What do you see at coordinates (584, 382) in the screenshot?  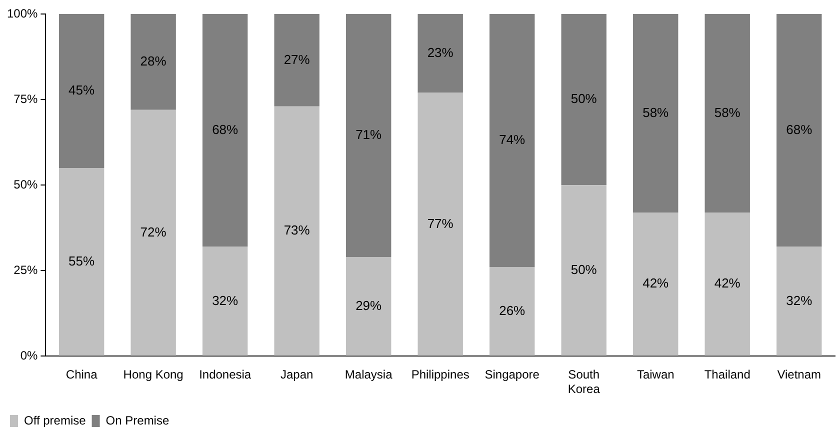 I see `x-tick-label: South Korea` at bounding box center [584, 382].